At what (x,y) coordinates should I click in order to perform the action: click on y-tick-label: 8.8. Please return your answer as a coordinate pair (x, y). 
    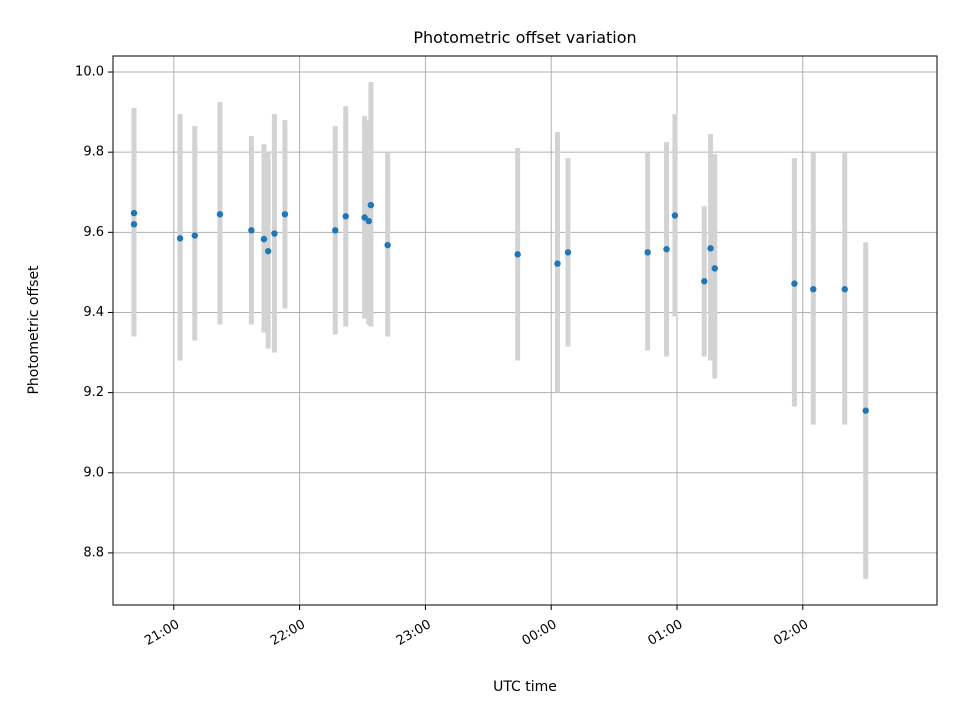
    Looking at the image, I should click on (93, 552).